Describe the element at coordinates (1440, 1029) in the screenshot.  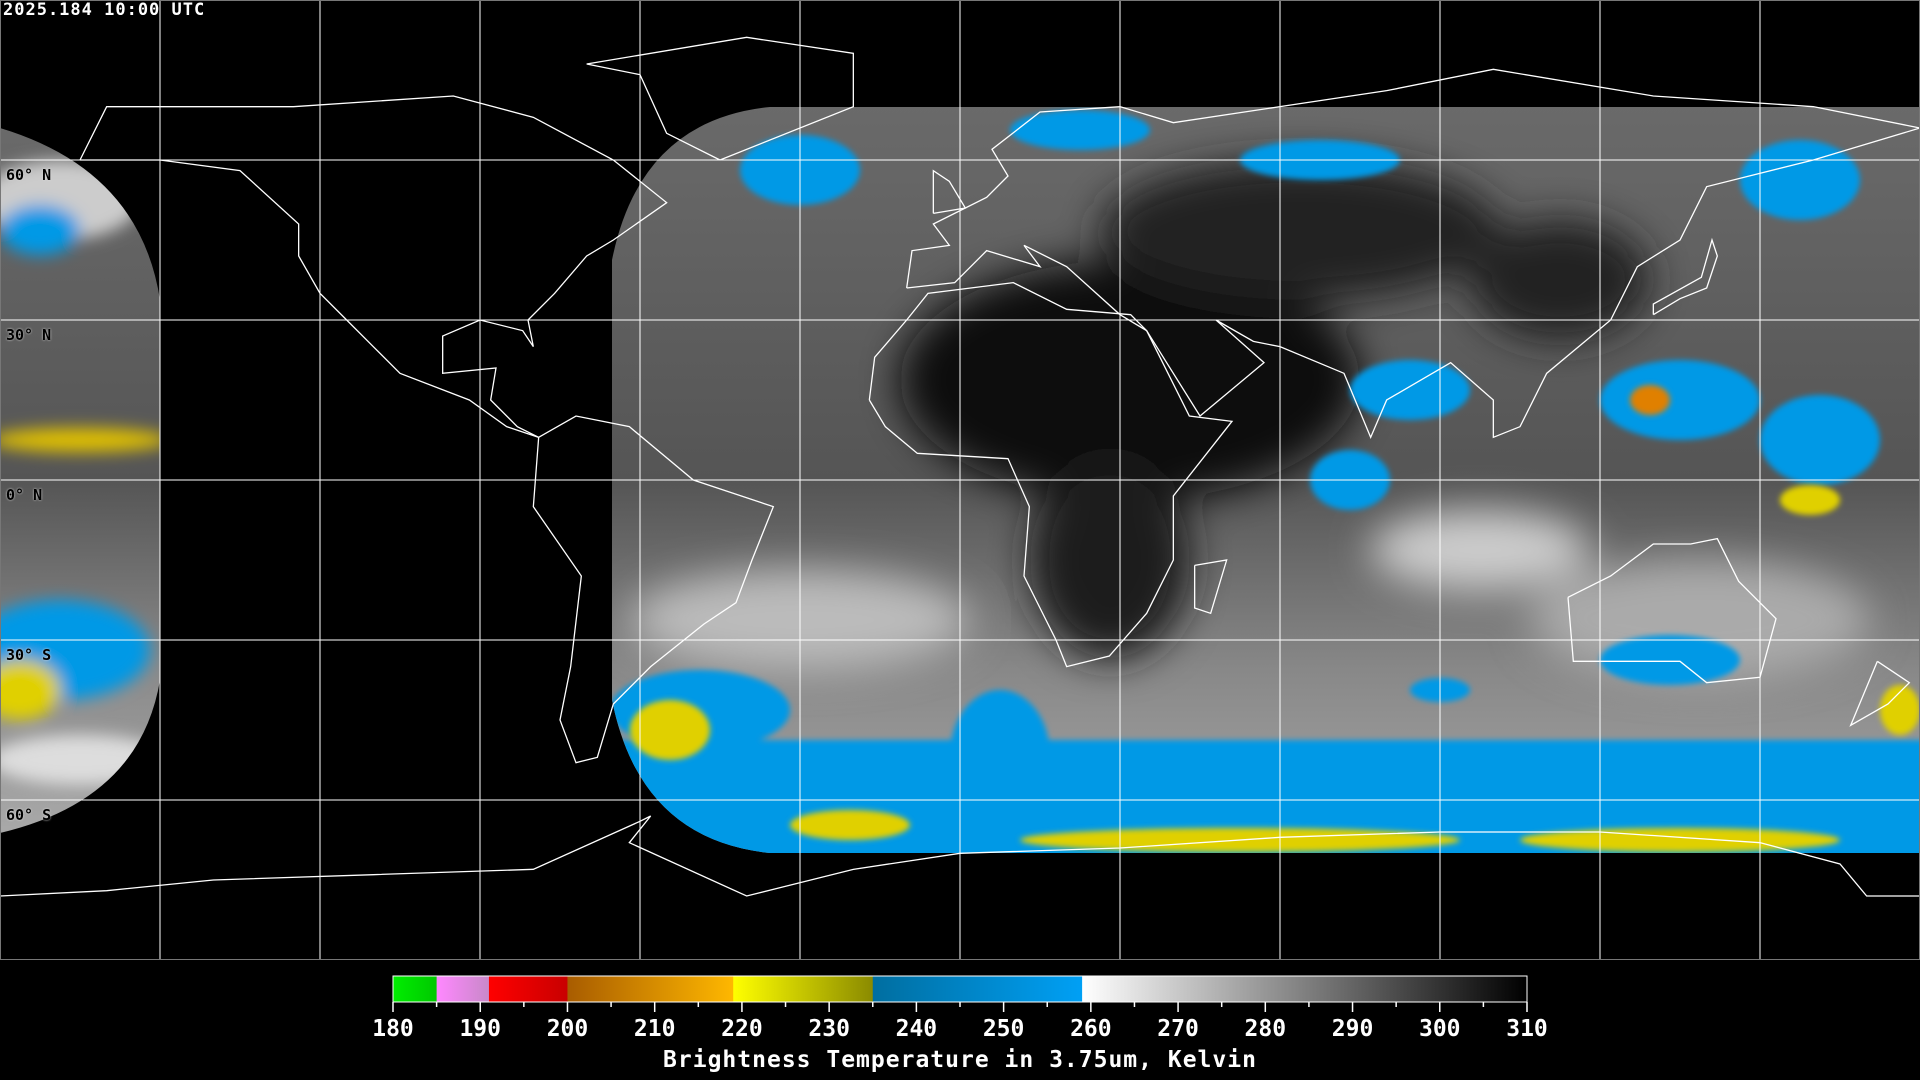
I see `colorbar-tick-label: 300` at that location.